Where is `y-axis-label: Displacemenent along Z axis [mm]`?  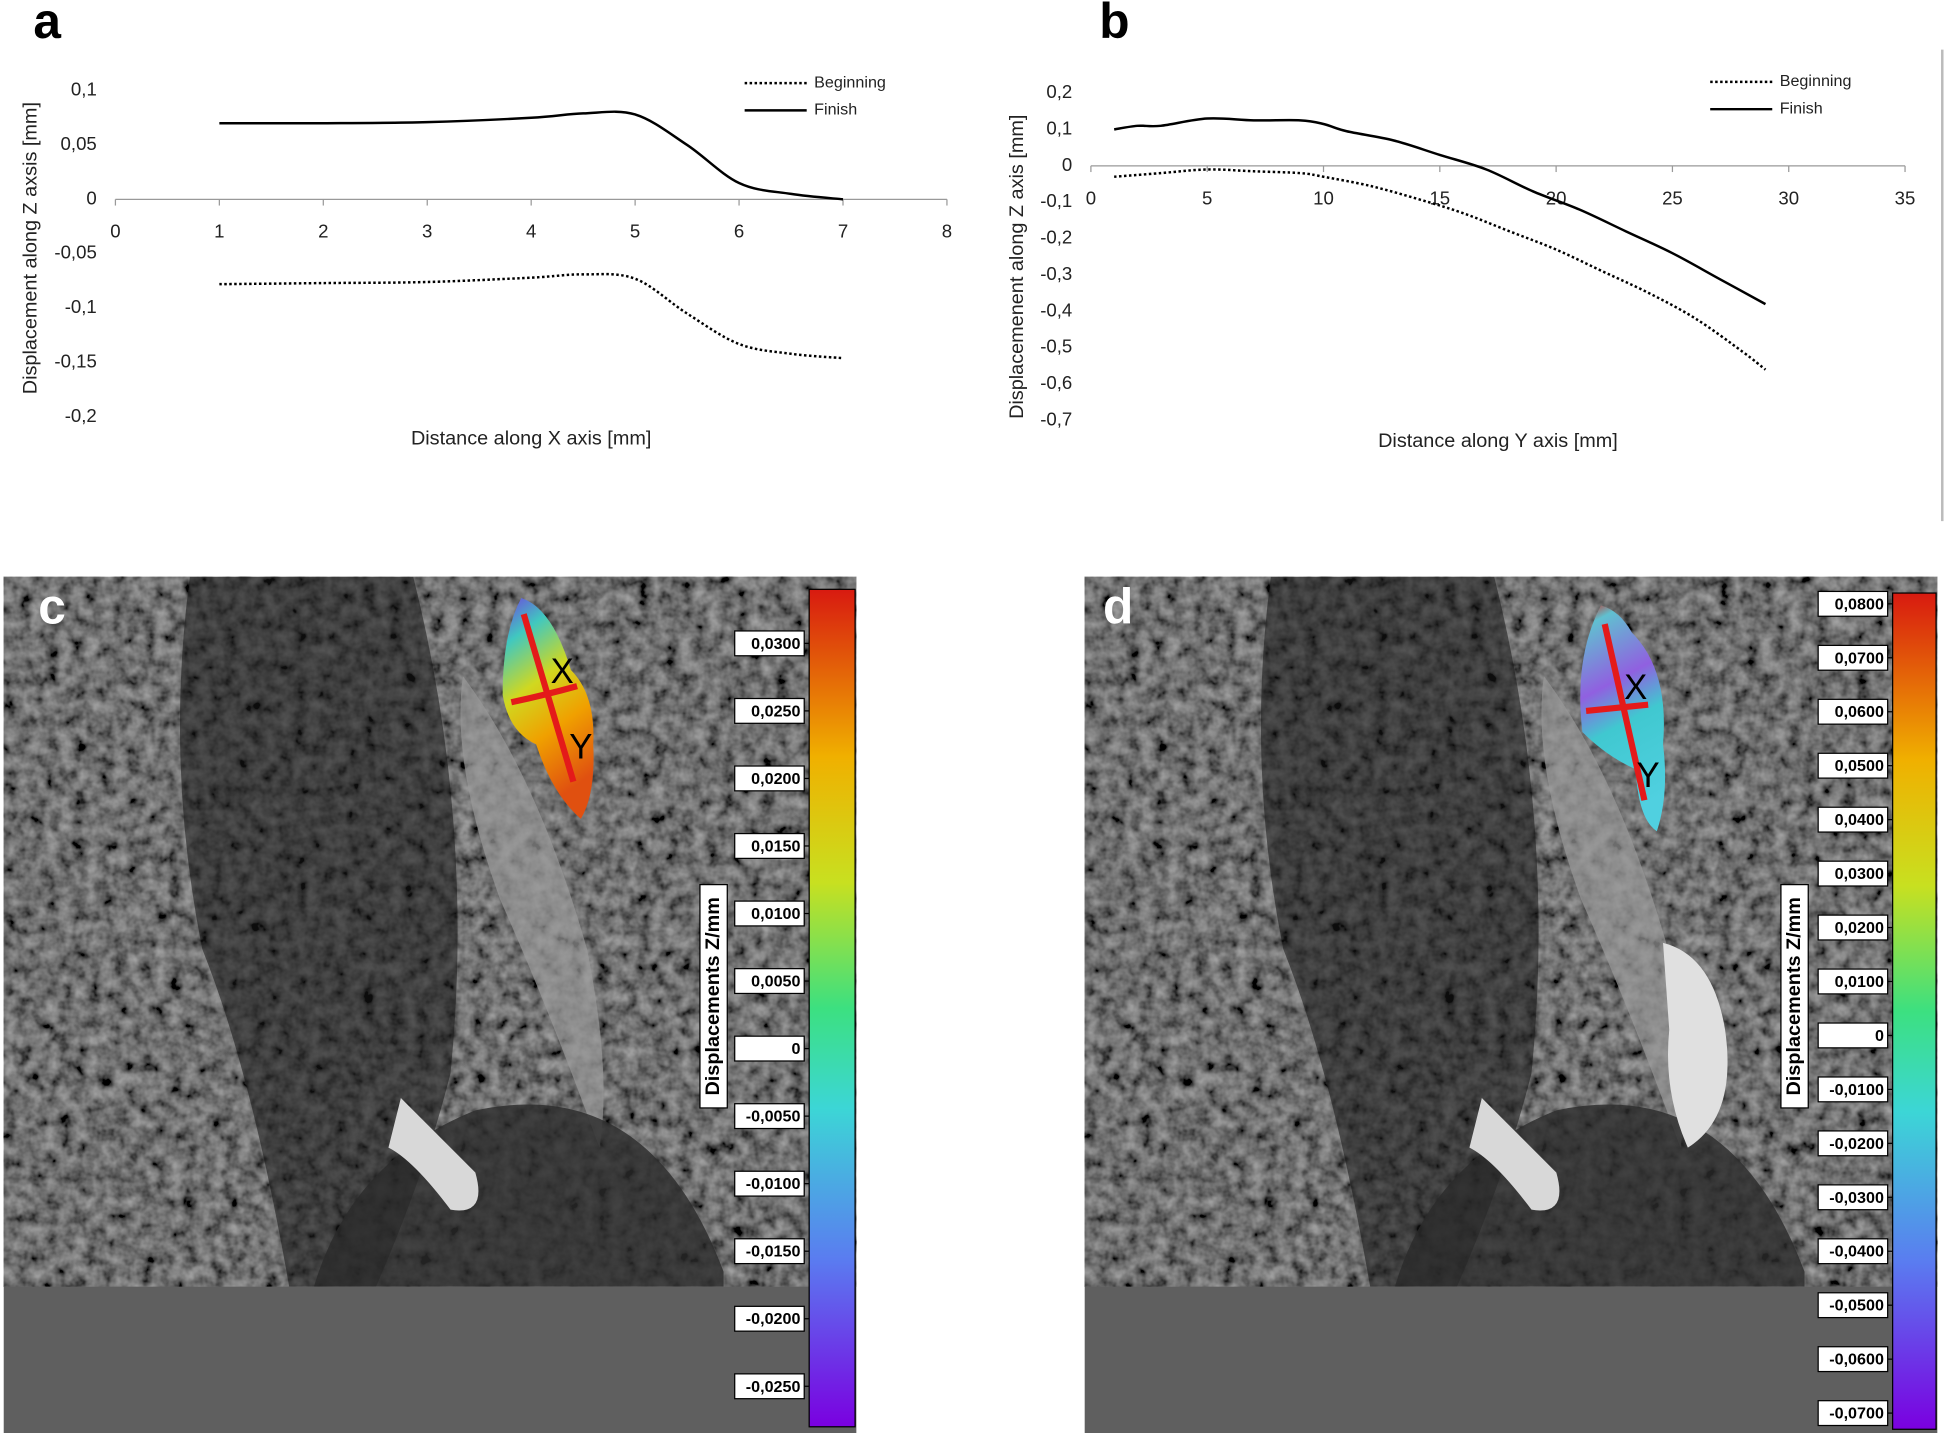 y-axis-label: Displacemenent along Z axis [mm] is located at coordinates (1017, 267).